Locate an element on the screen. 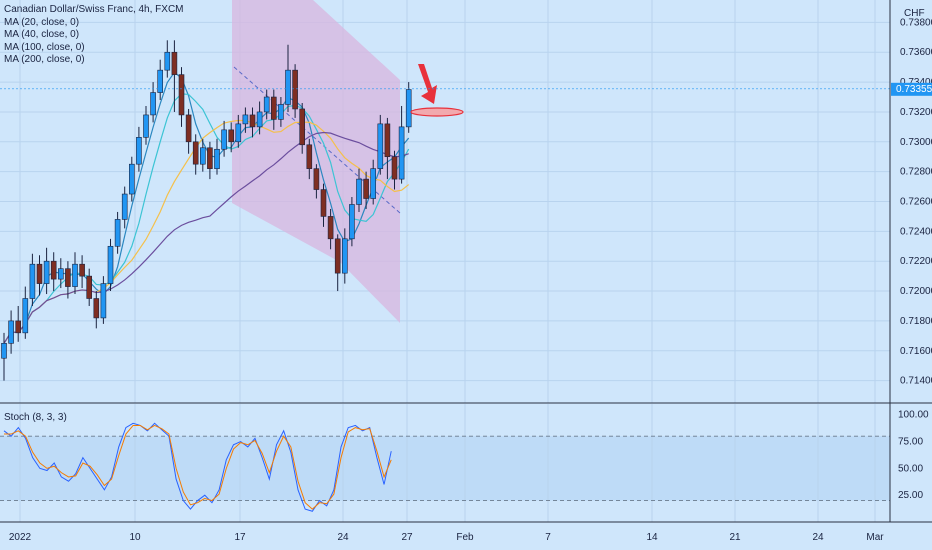  stoch-band is located at coordinates (445, 468).